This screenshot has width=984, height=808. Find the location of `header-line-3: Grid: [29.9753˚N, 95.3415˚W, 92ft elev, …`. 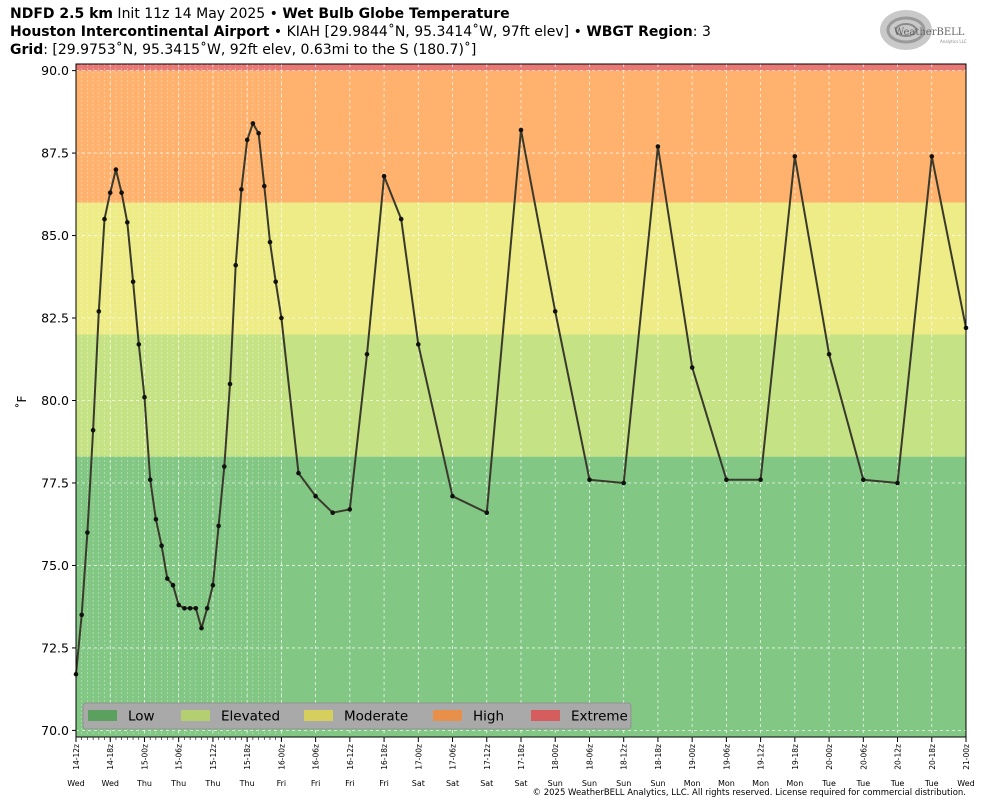

header-line-3: Grid: [29.9753˚N, 95.3415˚W, 92ft elev, … is located at coordinates (360, 50).